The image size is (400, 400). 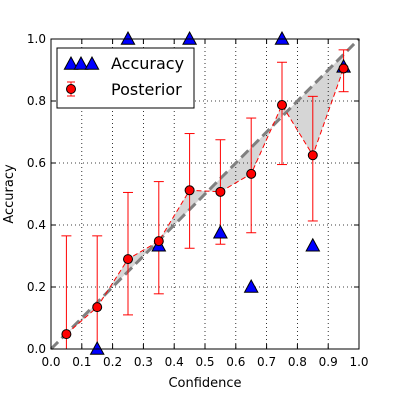 I want to click on legend-posterior-label: Posterior, so click(x=146, y=89).